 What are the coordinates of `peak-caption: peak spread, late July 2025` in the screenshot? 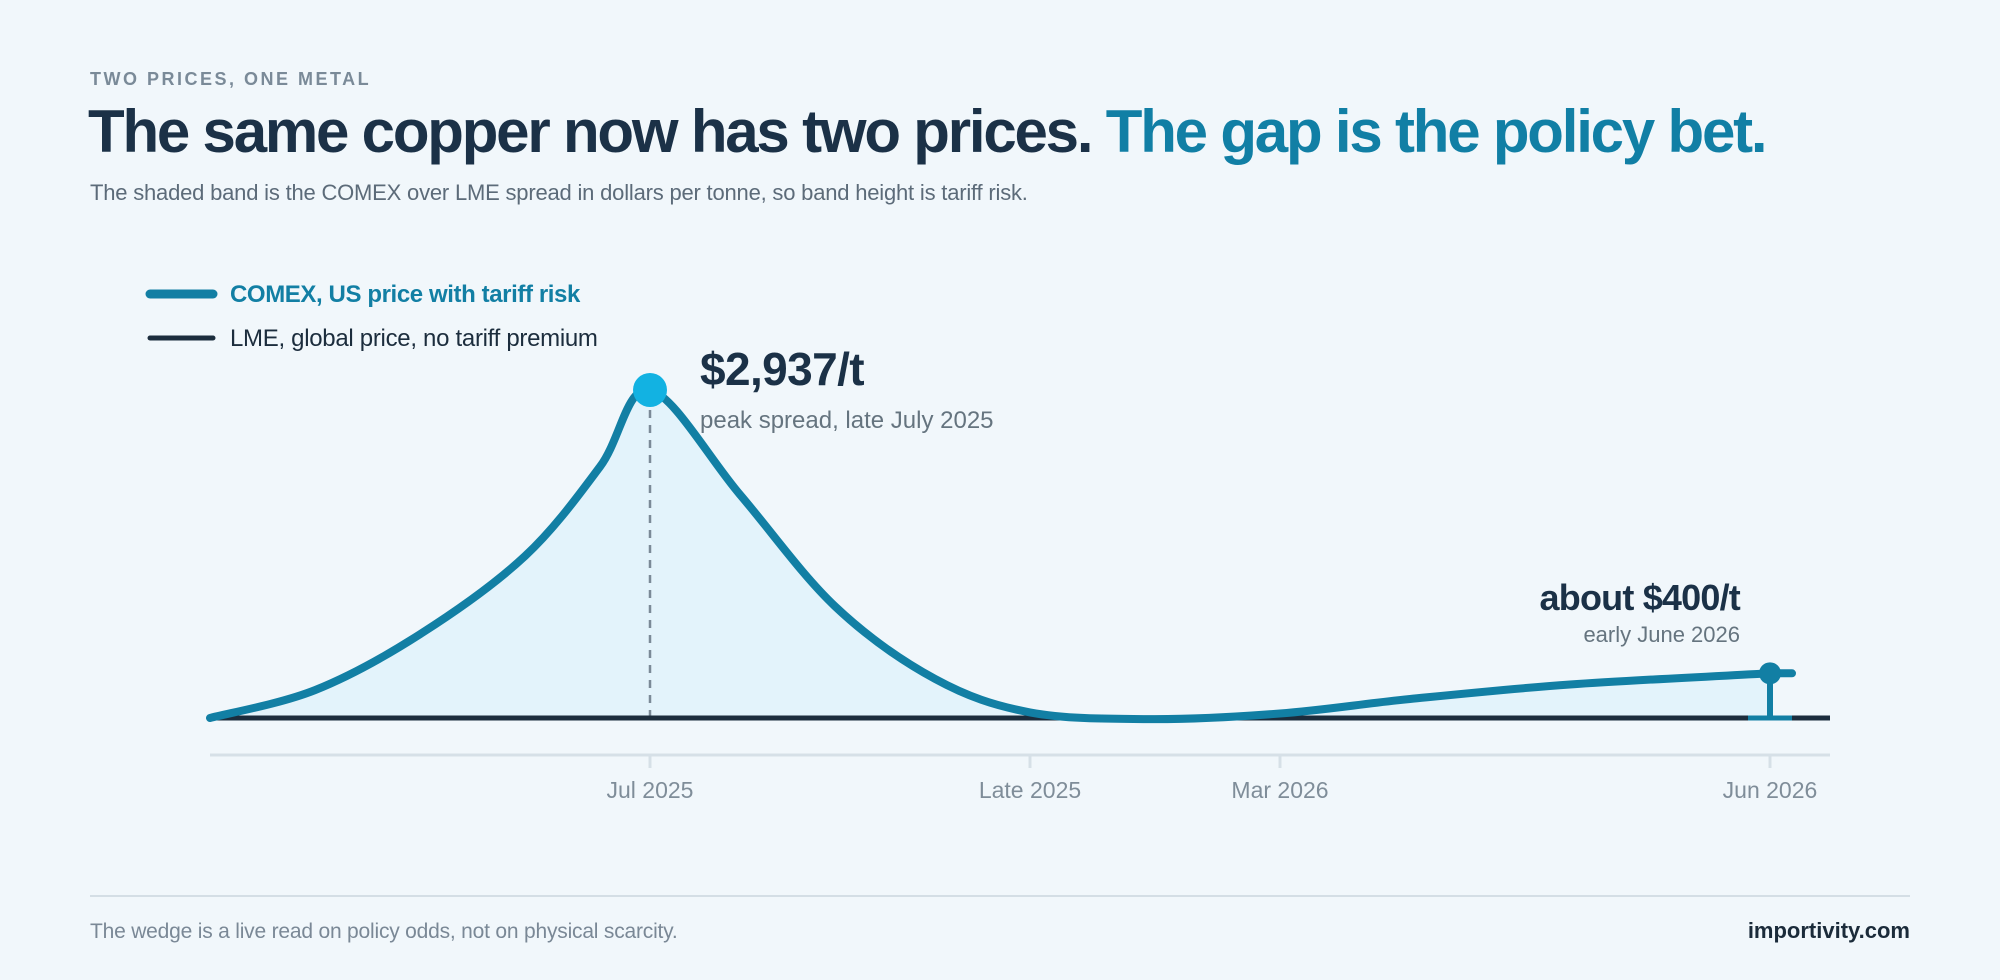 It's located at (847, 420).